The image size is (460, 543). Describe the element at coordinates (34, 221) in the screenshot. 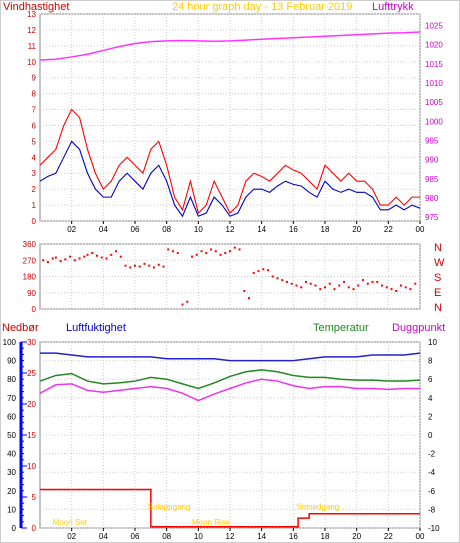

I see `y-tick-label-left: 0` at that location.